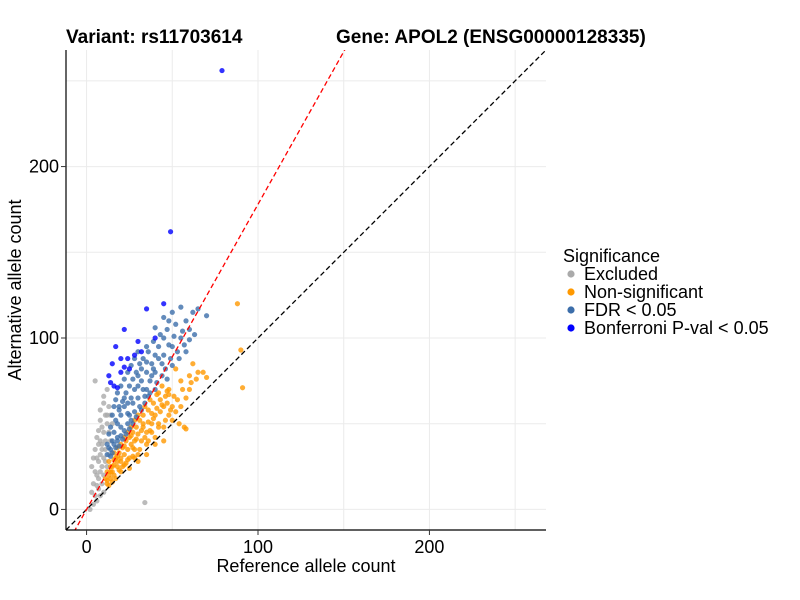 This screenshot has height=600, width=800. Describe the element at coordinates (15, 289) in the screenshot. I see `y-axis-title: Alternative allele count` at that location.